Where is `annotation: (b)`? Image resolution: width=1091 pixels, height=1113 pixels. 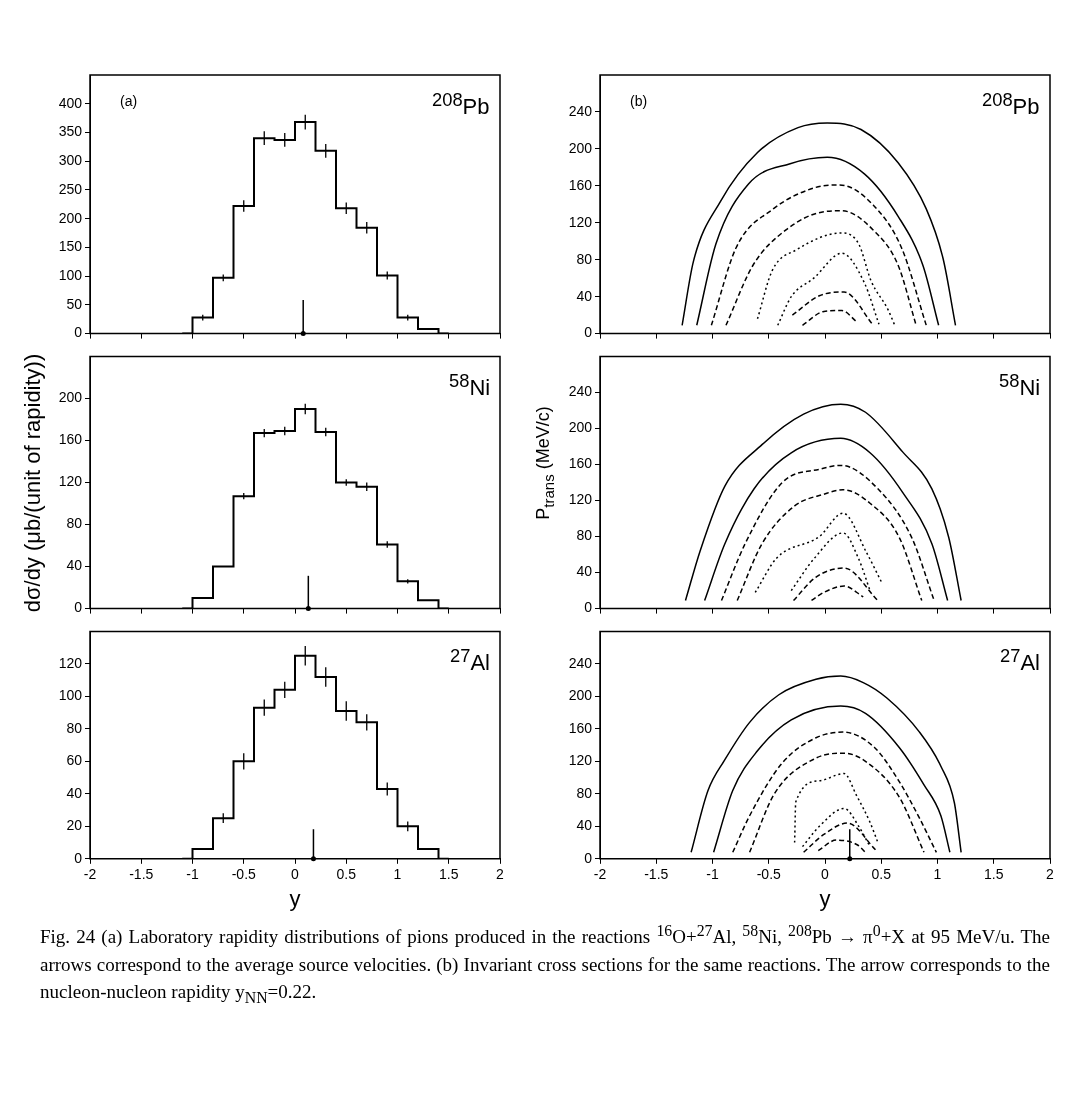
annotation: (b) is located at coordinates (639, 101).